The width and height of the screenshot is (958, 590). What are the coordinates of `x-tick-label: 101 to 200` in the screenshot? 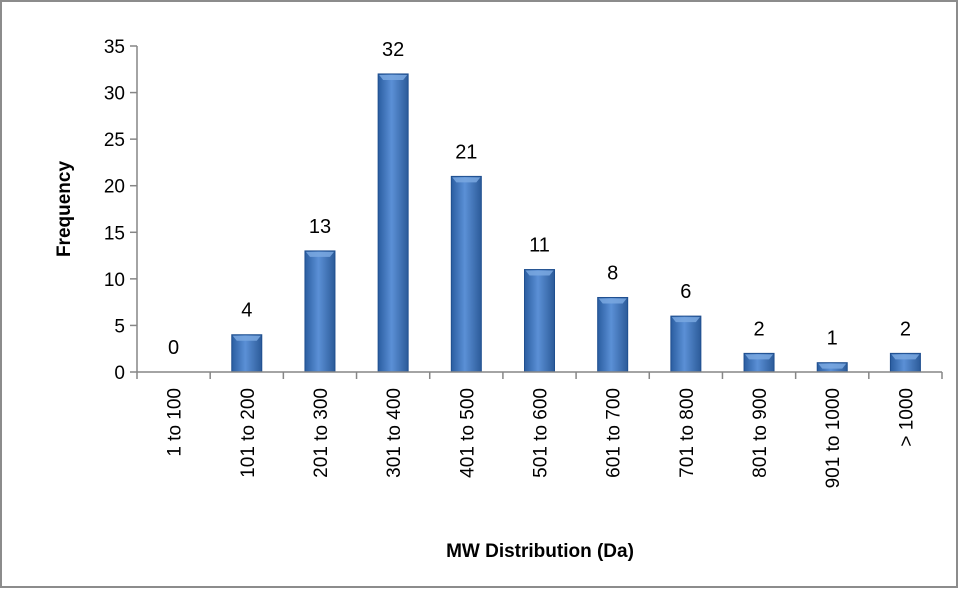 It's located at (248, 433).